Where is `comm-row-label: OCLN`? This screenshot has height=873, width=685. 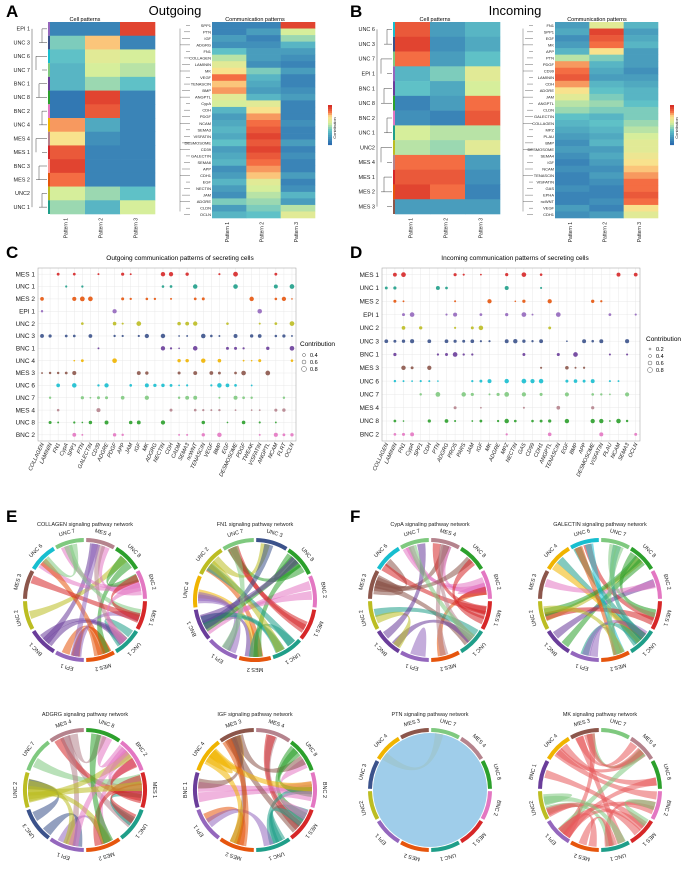 comm-row-label: OCLN is located at coordinates (205, 214).